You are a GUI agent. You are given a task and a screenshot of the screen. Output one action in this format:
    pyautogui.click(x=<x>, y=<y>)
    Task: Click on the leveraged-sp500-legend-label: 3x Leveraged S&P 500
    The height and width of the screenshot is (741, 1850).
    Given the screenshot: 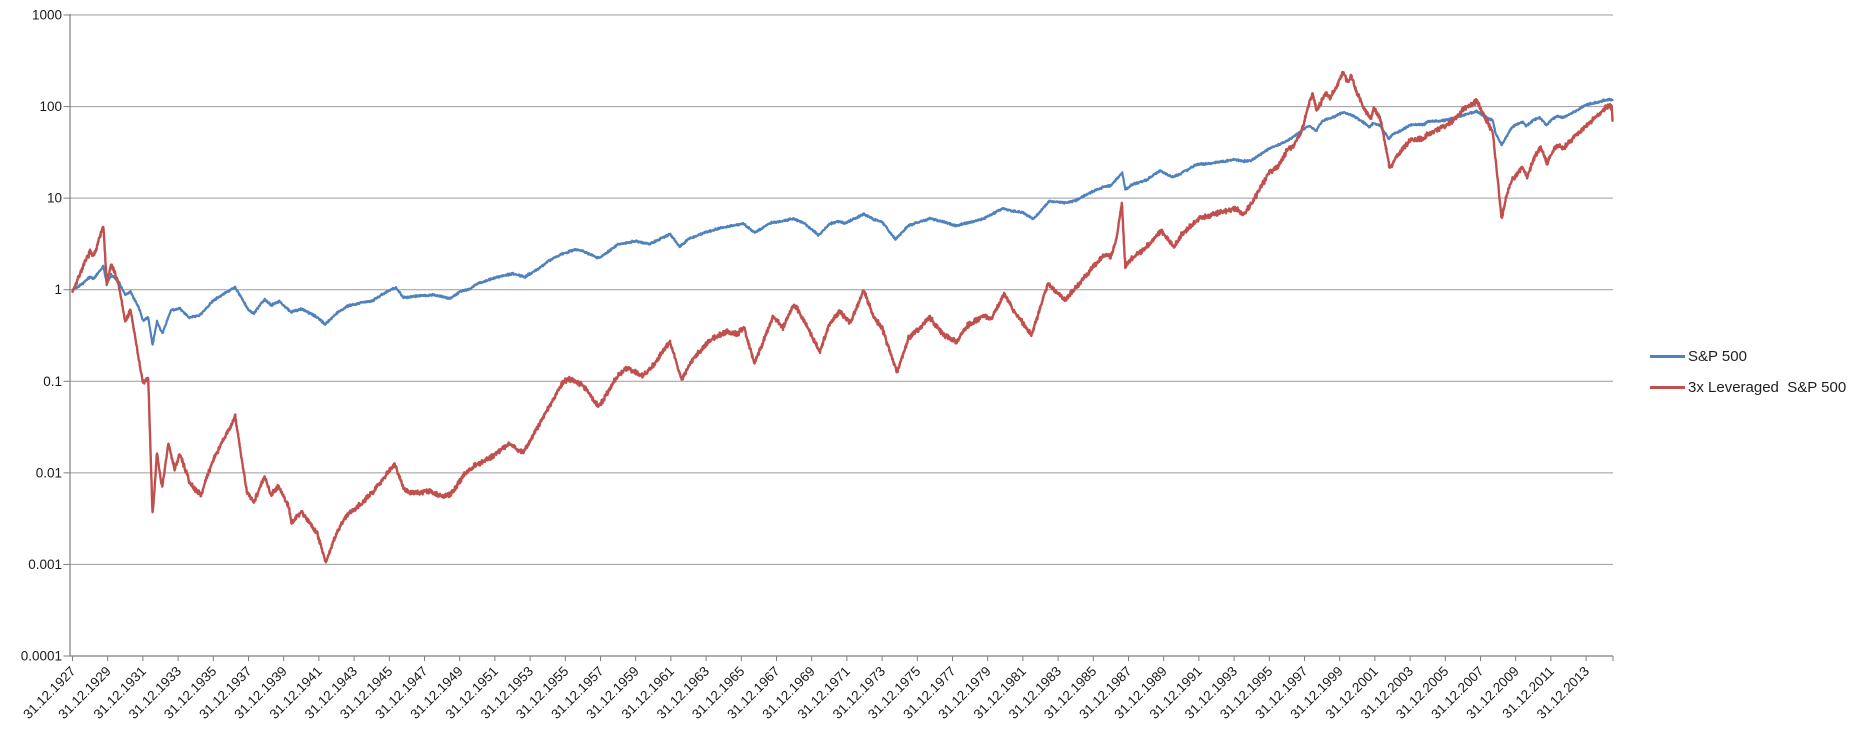 What is the action you would take?
    pyautogui.click(x=1767, y=387)
    